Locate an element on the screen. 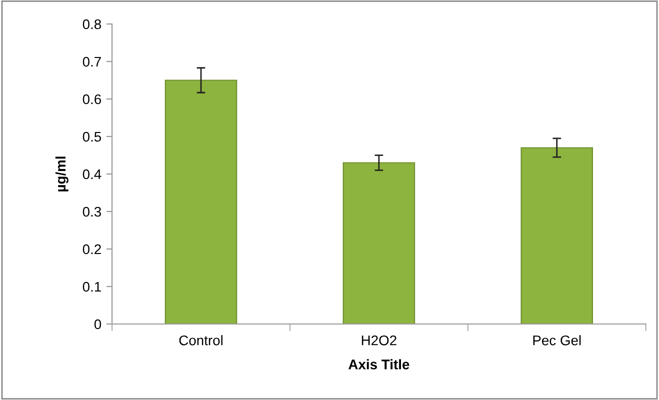  y-tick-label: 0 is located at coordinates (98, 324).